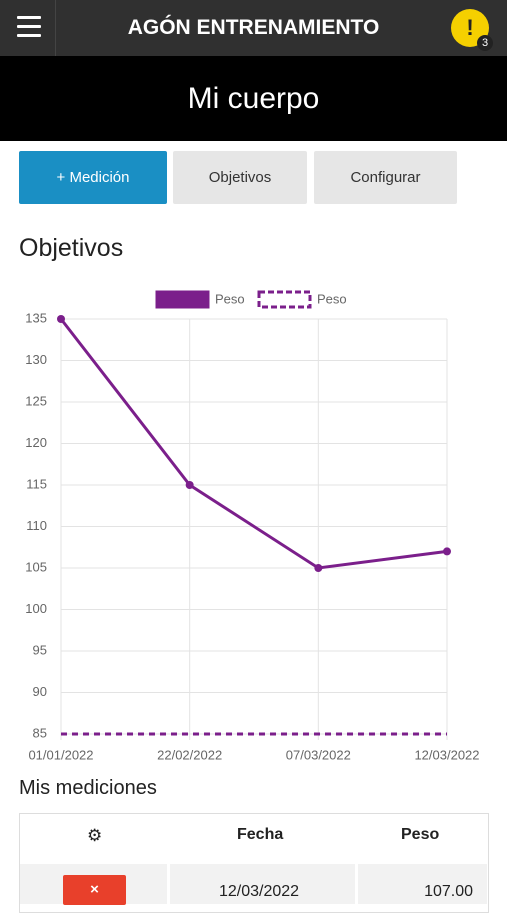 Image resolution: width=507 pixels, height=913 pixels. What do you see at coordinates (36, 317) in the screenshot?
I see `y-tick-label: 135` at bounding box center [36, 317].